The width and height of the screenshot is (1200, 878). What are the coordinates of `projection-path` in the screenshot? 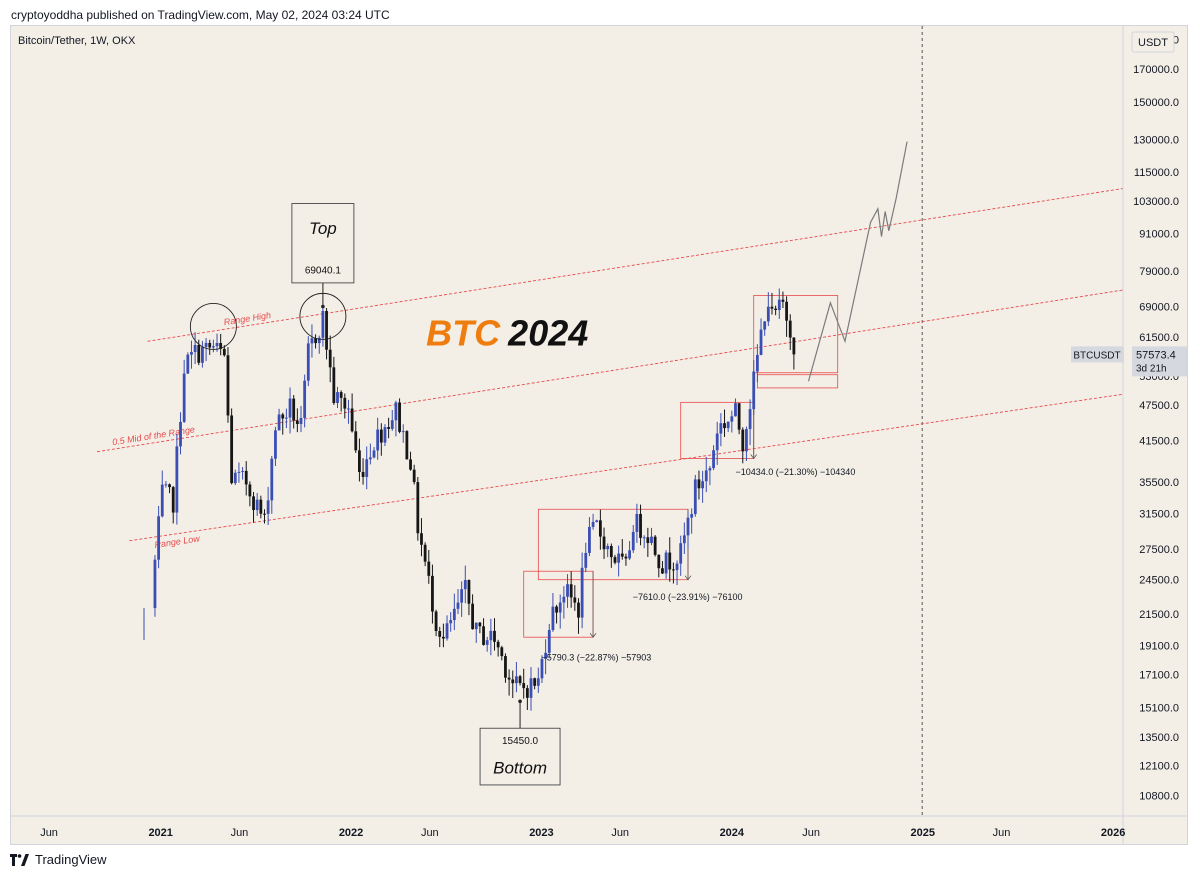 It's located at (857, 261).